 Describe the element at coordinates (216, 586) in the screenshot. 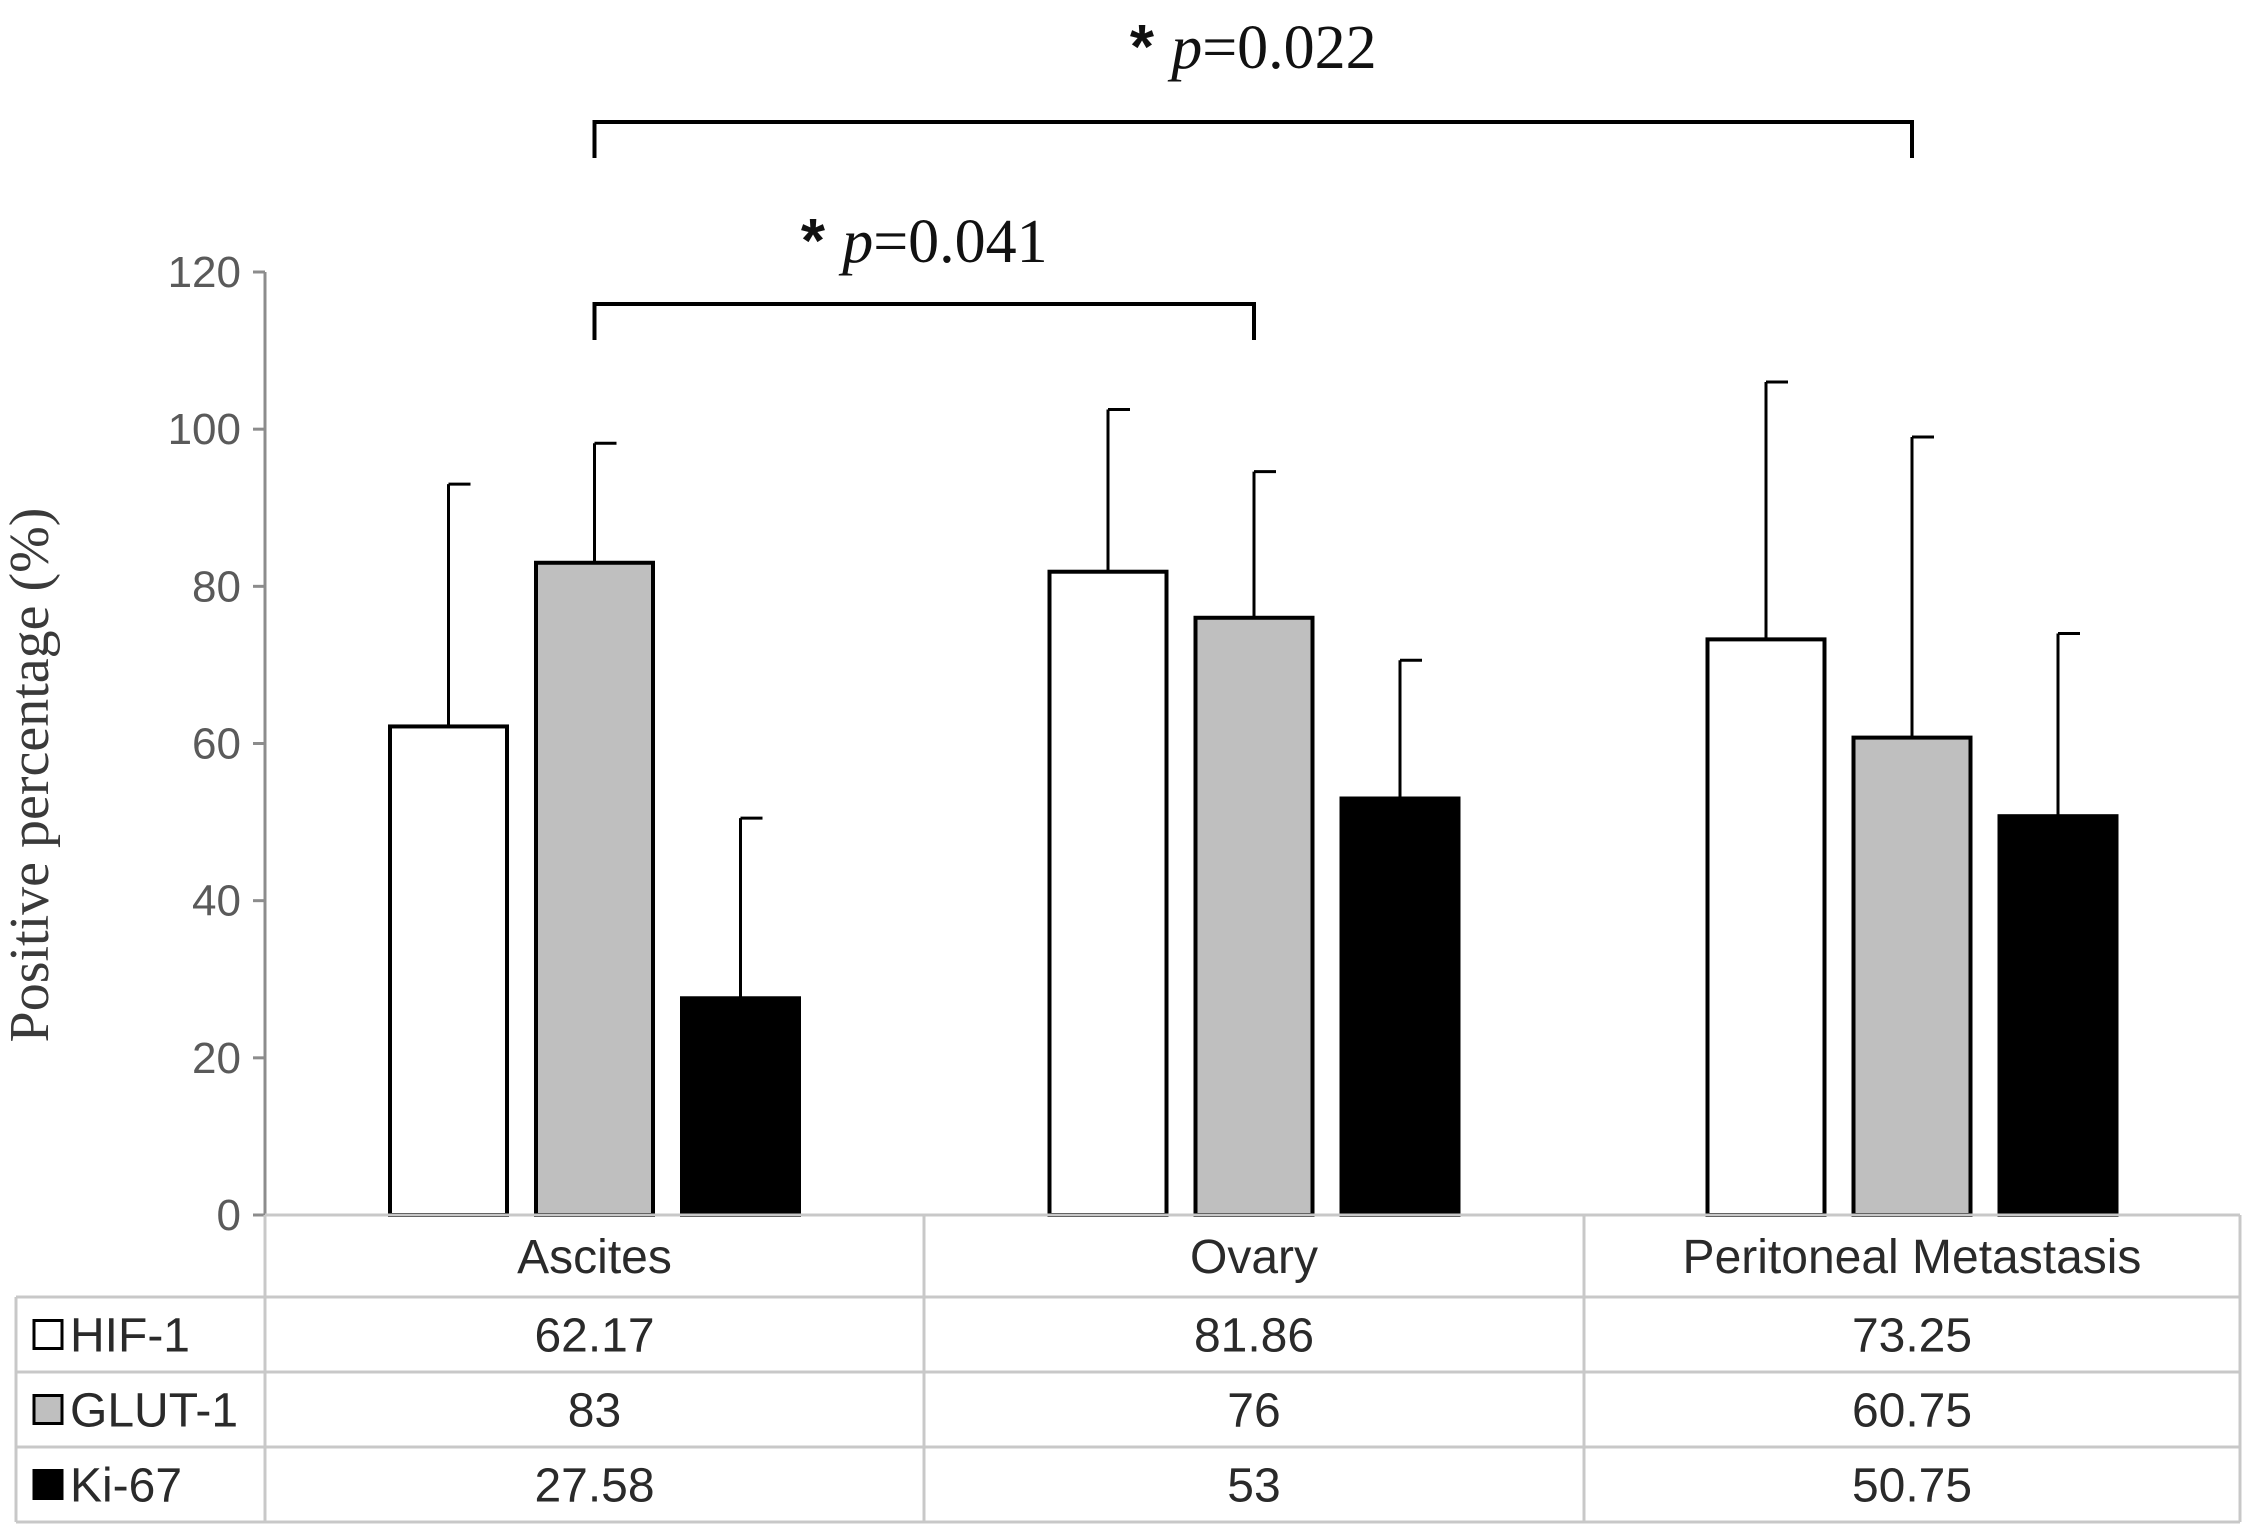

I see `y-tick-label: 80` at that location.